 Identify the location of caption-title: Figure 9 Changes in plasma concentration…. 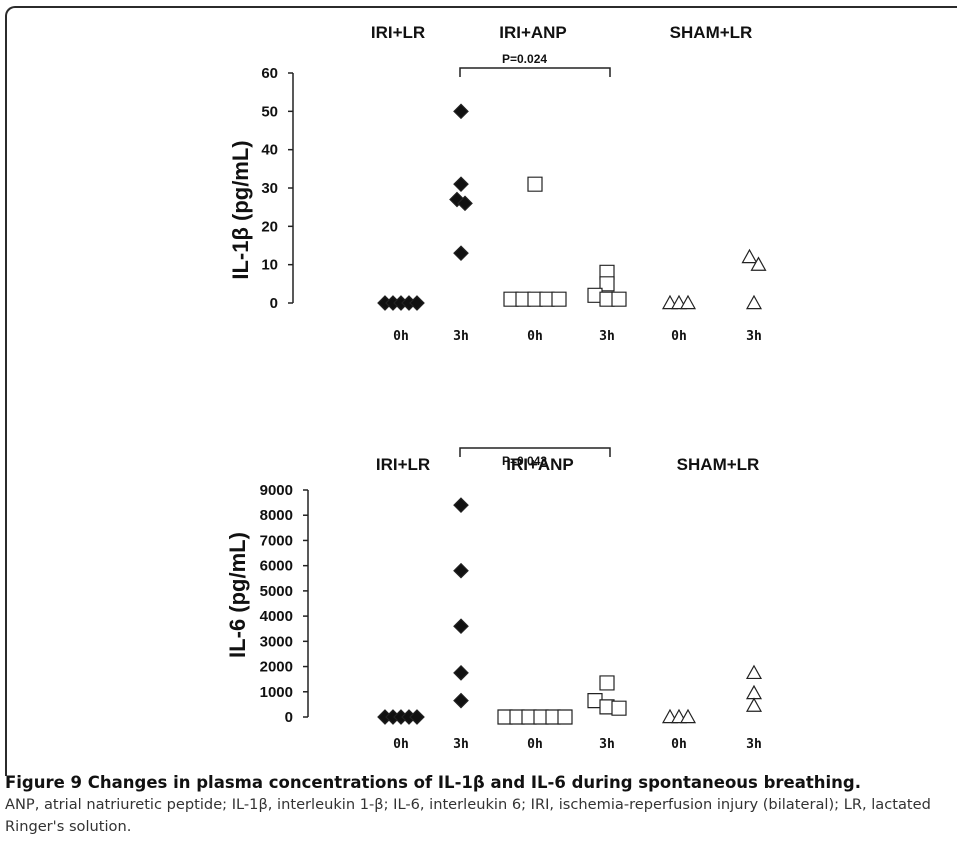
(433, 782).